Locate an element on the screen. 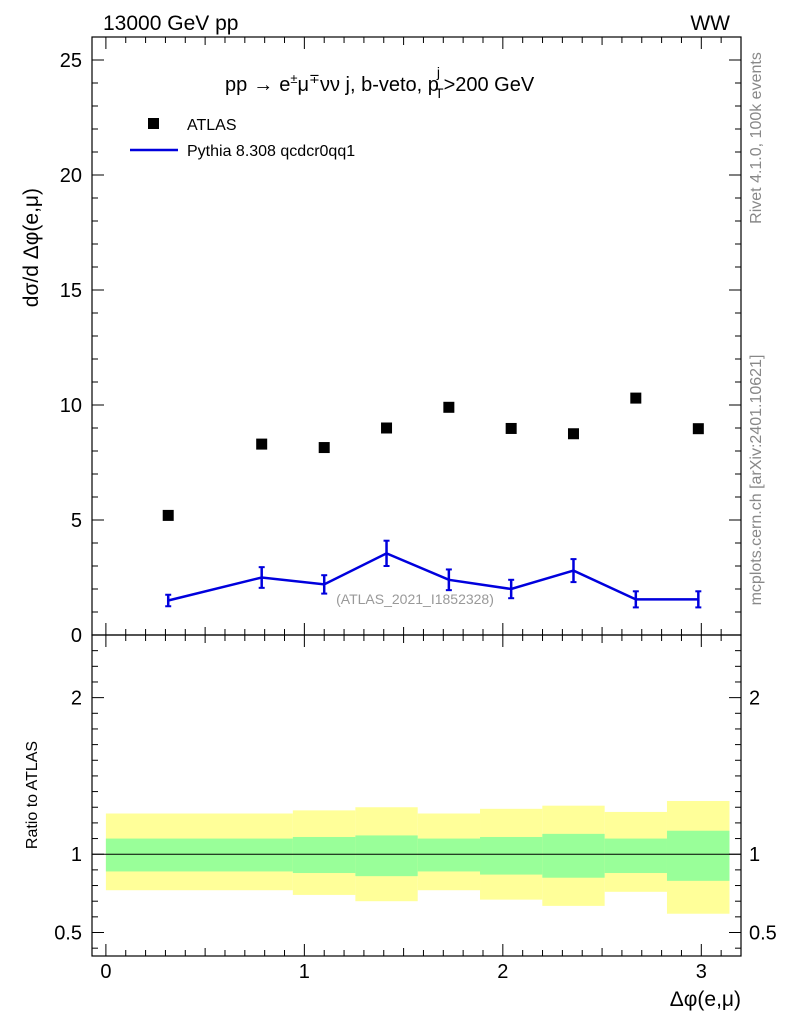 The image size is (786, 1024). main-y-tick-label: 10 is located at coordinates (71, 406).